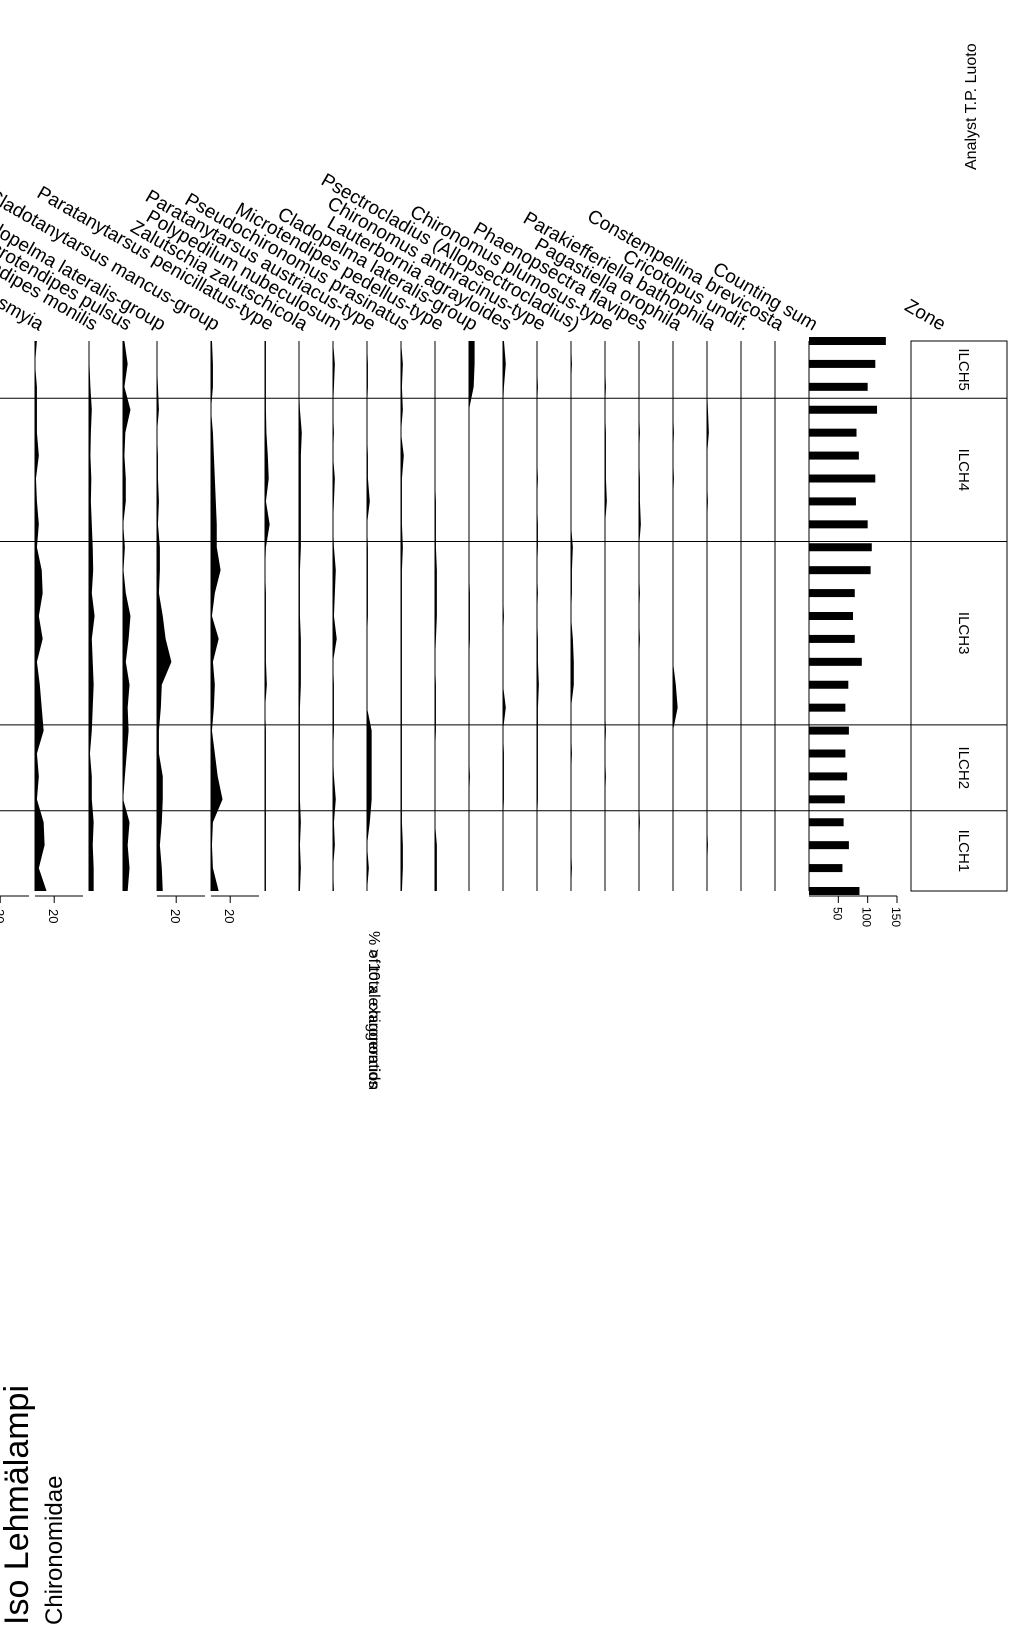  What do you see at coordinates (50, 559) in the screenshot?
I see `taxon-panel: Dicrotendipes monilis` at bounding box center [50, 559].